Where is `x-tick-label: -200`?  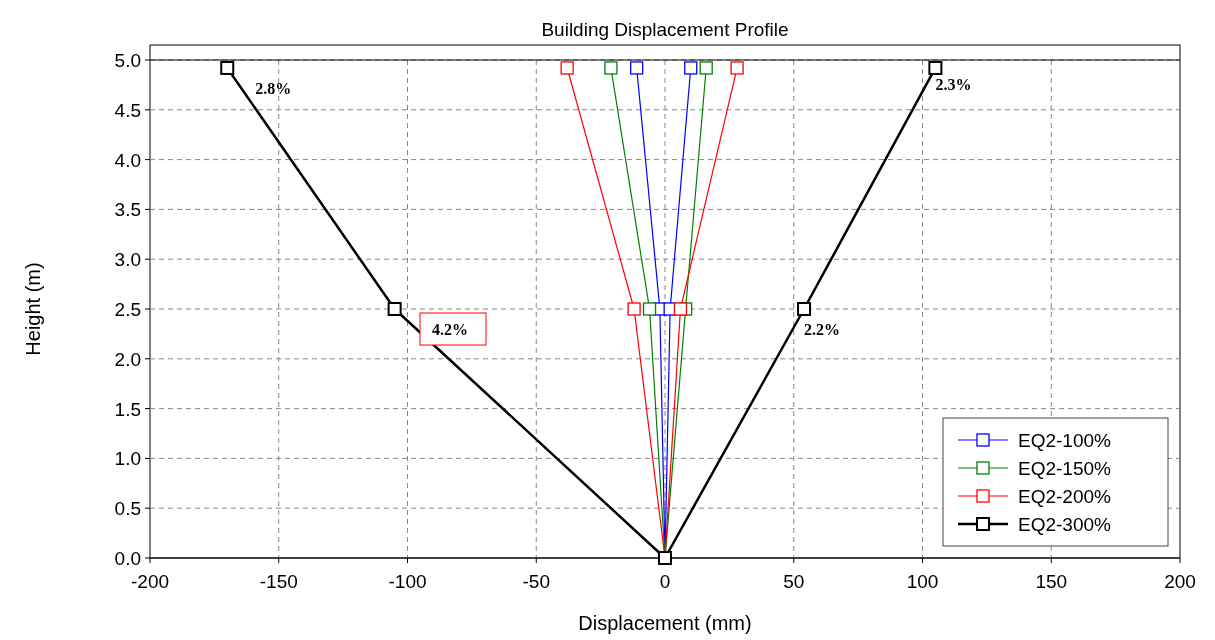
x-tick-label: -200 is located at coordinates (150, 581).